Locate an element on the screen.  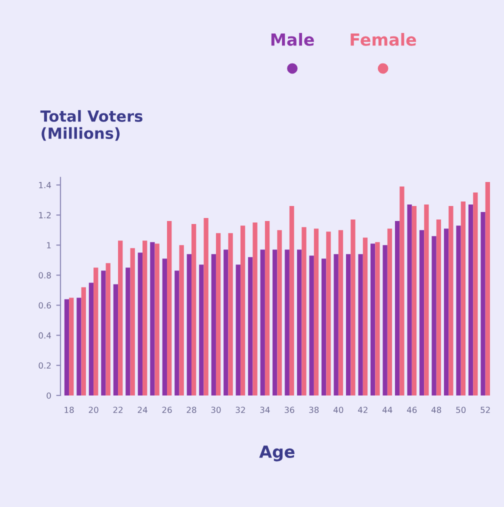
x-tick-label: 52 is located at coordinates (485, 410).